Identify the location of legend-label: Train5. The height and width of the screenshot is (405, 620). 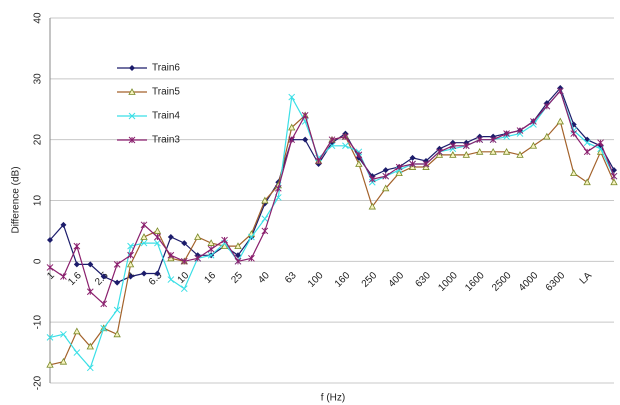
(166, 92).